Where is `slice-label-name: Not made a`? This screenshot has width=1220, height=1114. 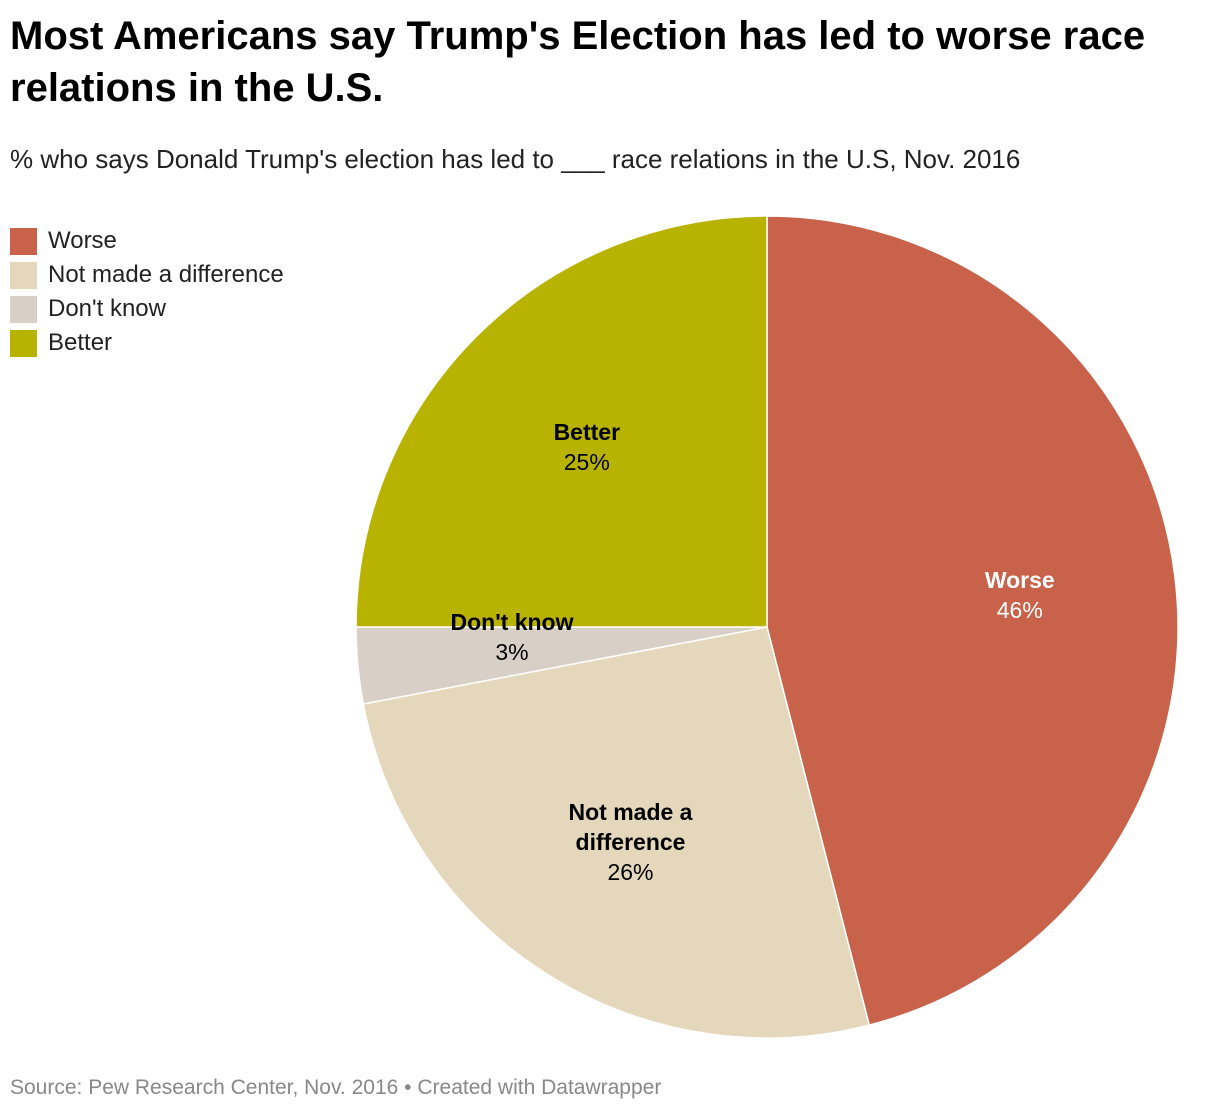 slice-label-name: Not made a is located at coordinates (631, 812).